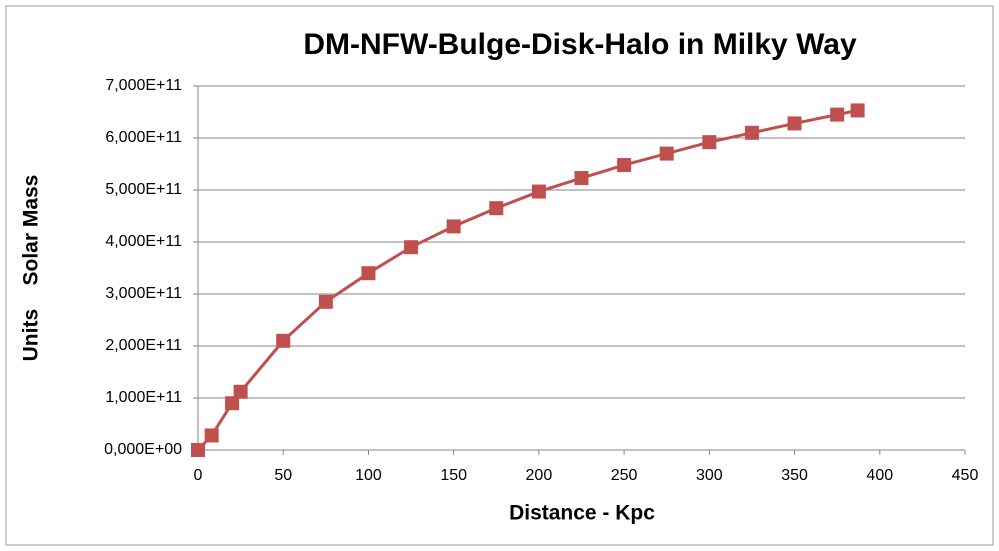  Describe the element at coordinates (143, 241) in the screenshot. I see `y-tick-label: 4,000E+11` at that location.